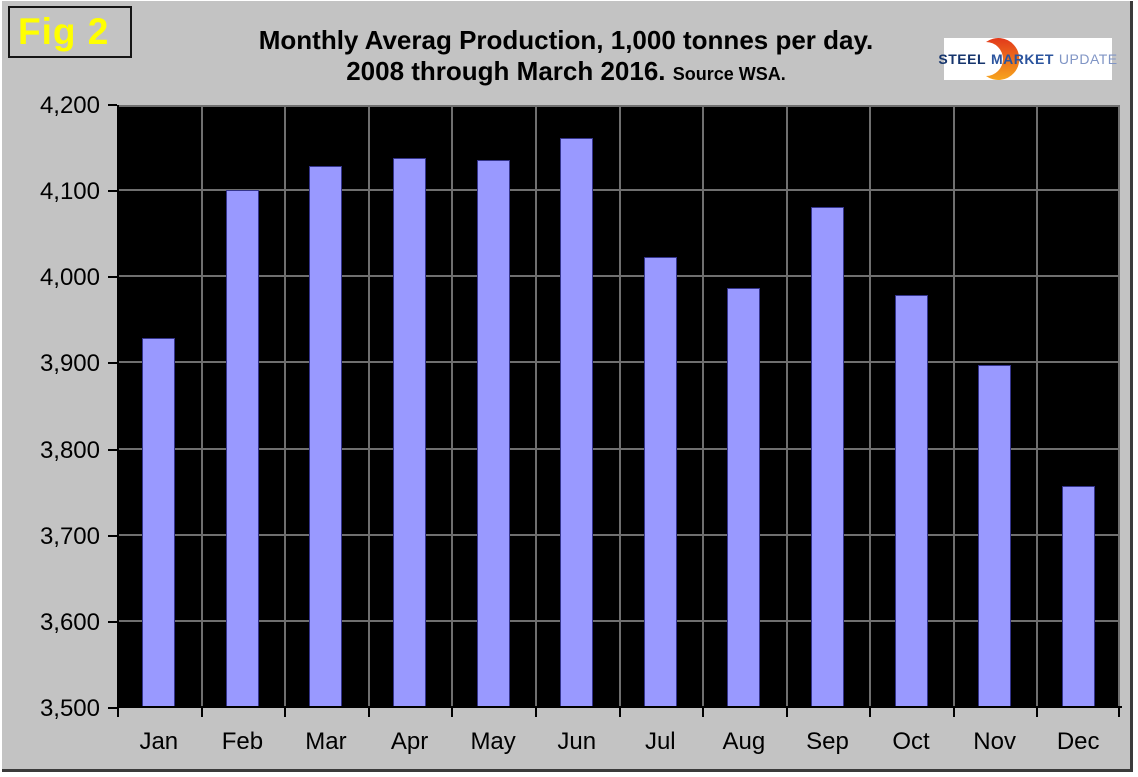  What do you see at coordinates (69, 622) in the screenshot?
I see `y-axis-tick-label: 3,600` at bounding box center [69, 622].